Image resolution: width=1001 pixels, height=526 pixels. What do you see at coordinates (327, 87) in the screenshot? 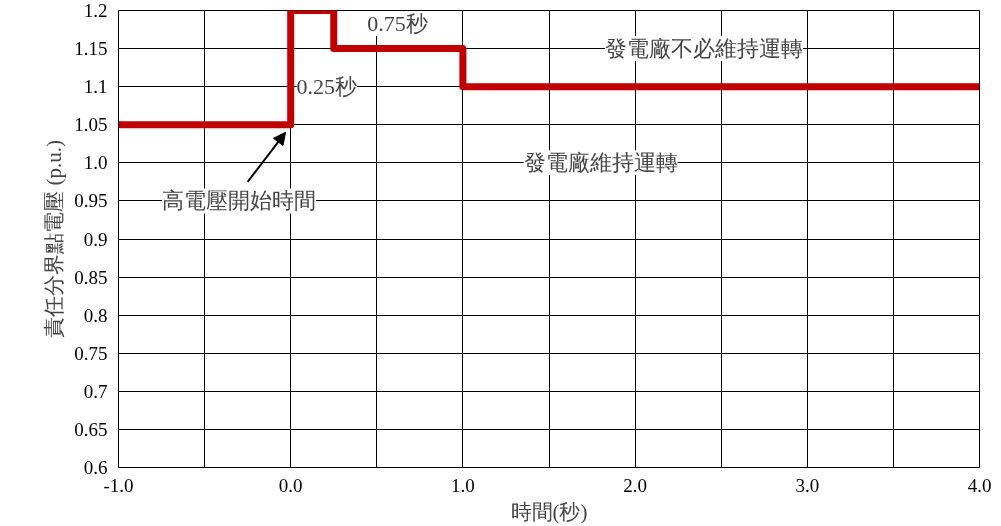
I see `annotation: 0.25秒` at bounding box center [327, 87].